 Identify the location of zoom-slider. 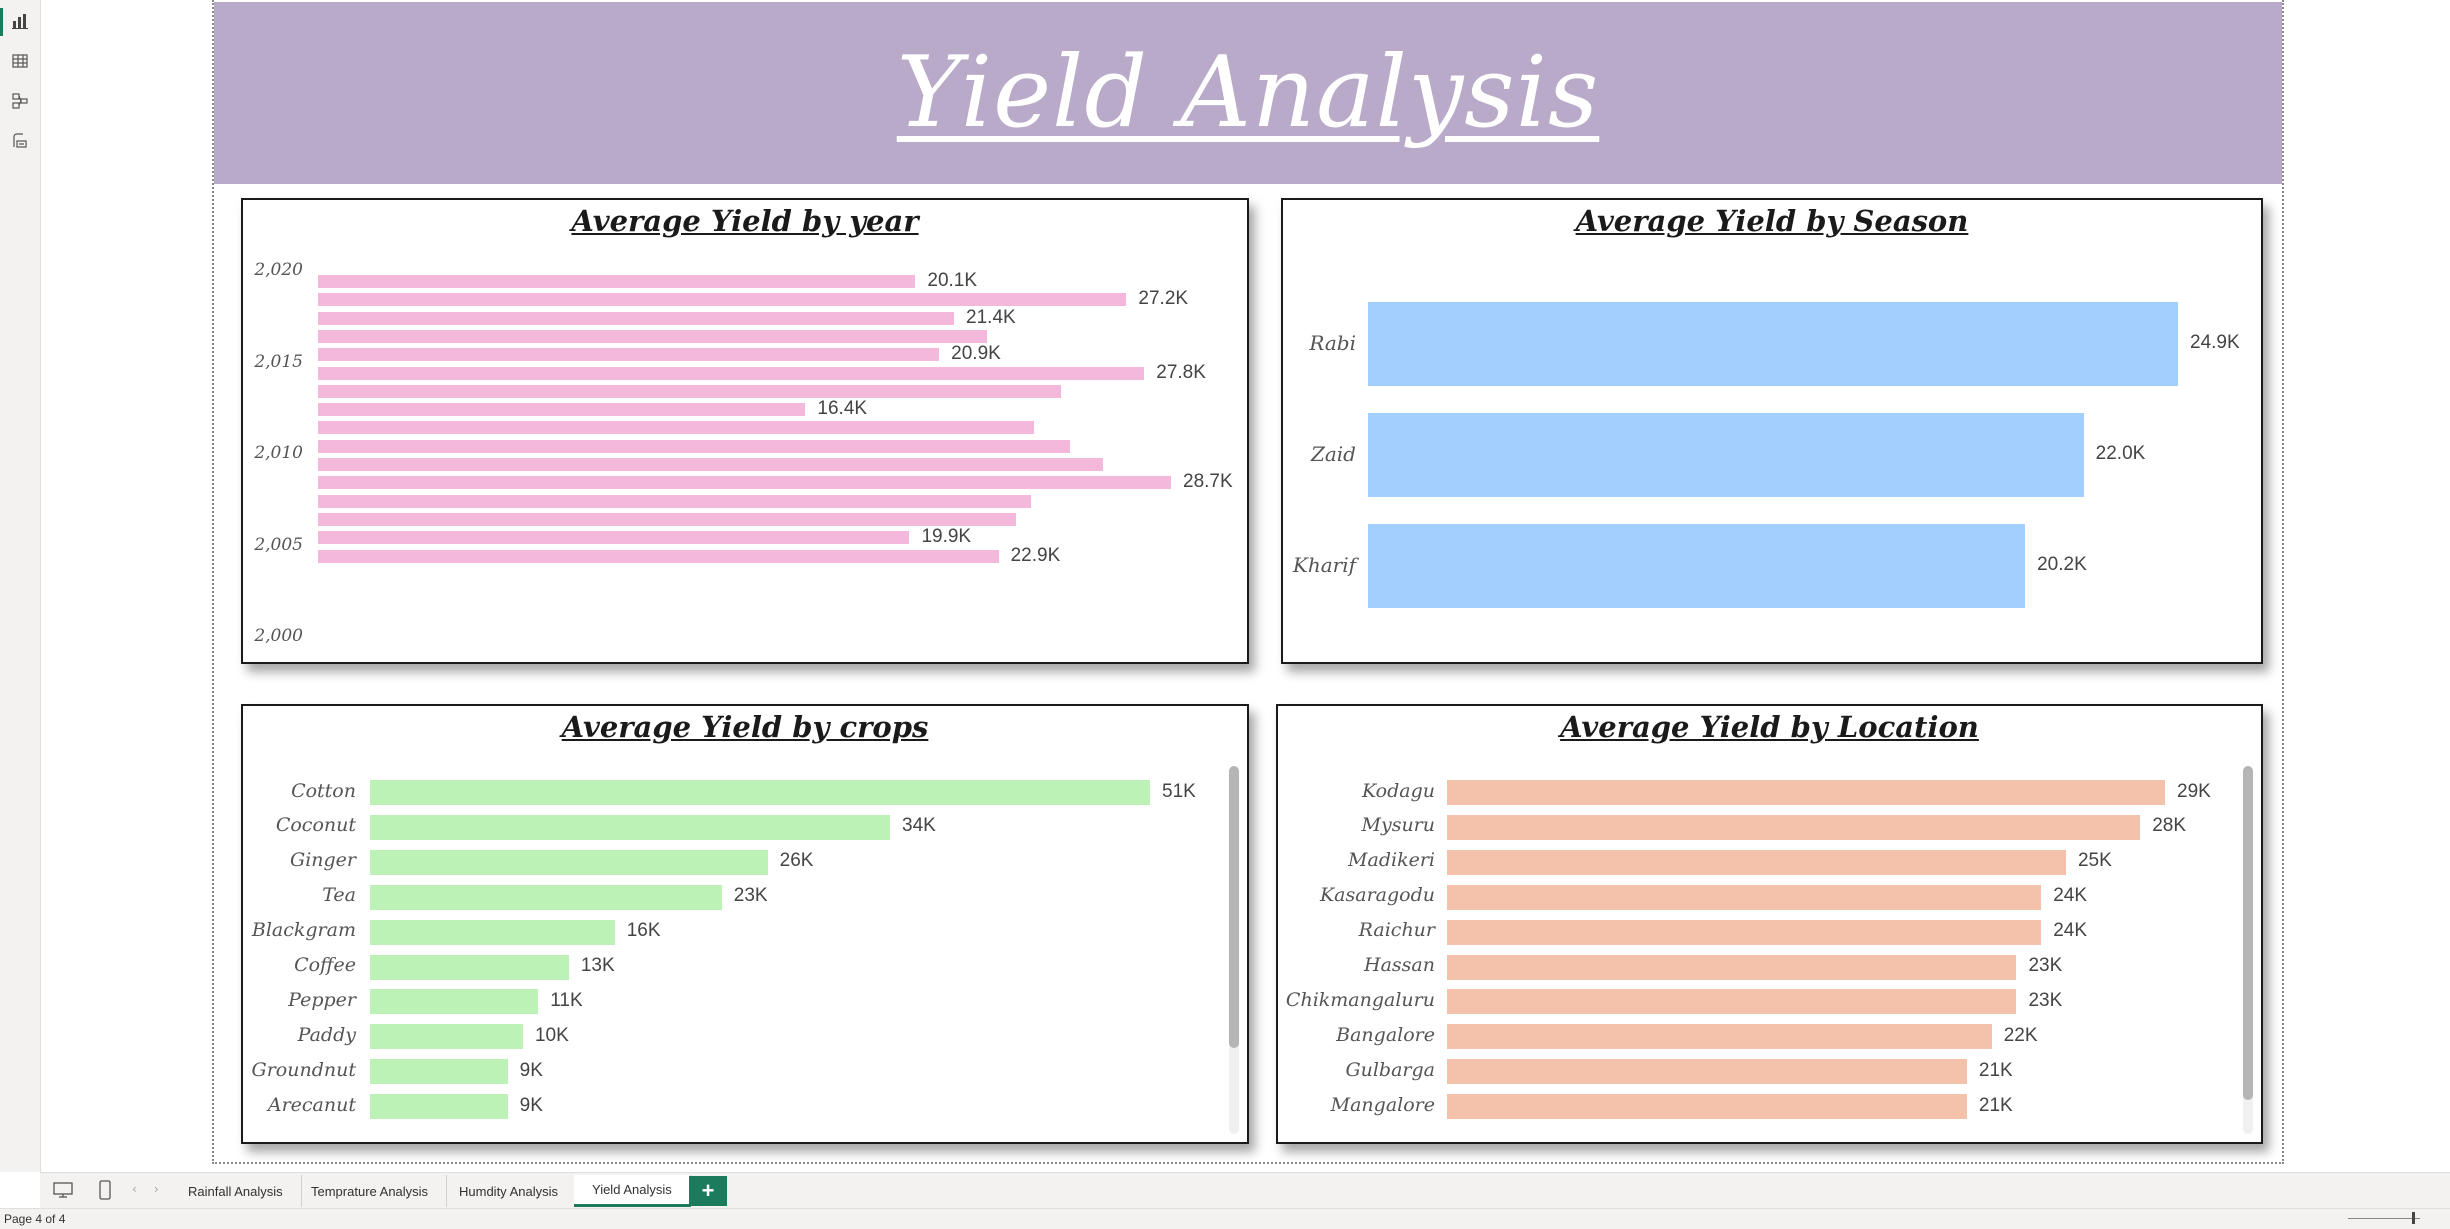
(2384, 1218).